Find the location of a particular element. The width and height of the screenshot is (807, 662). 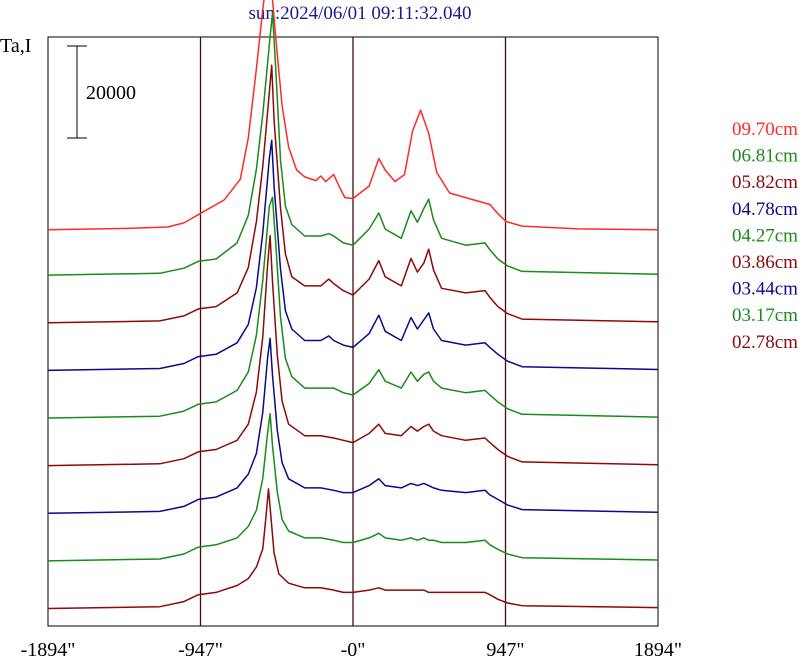

x-tick-labels: -1894" -947" -0" 947" 1894" is located at coordinates (352, 650).